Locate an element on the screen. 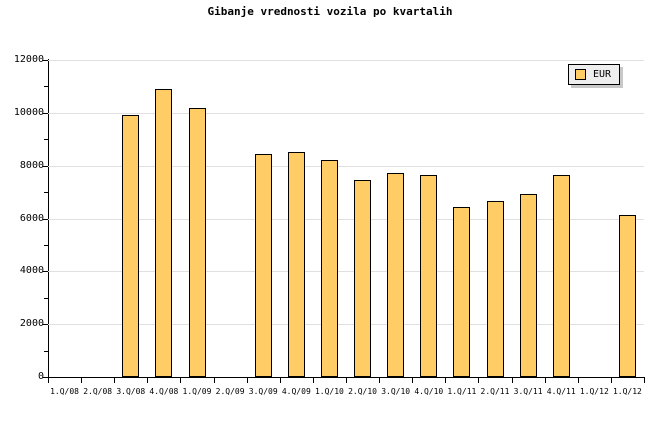  x-tick-label-7: 4.Q/09 is located at coordinates (296, 391).